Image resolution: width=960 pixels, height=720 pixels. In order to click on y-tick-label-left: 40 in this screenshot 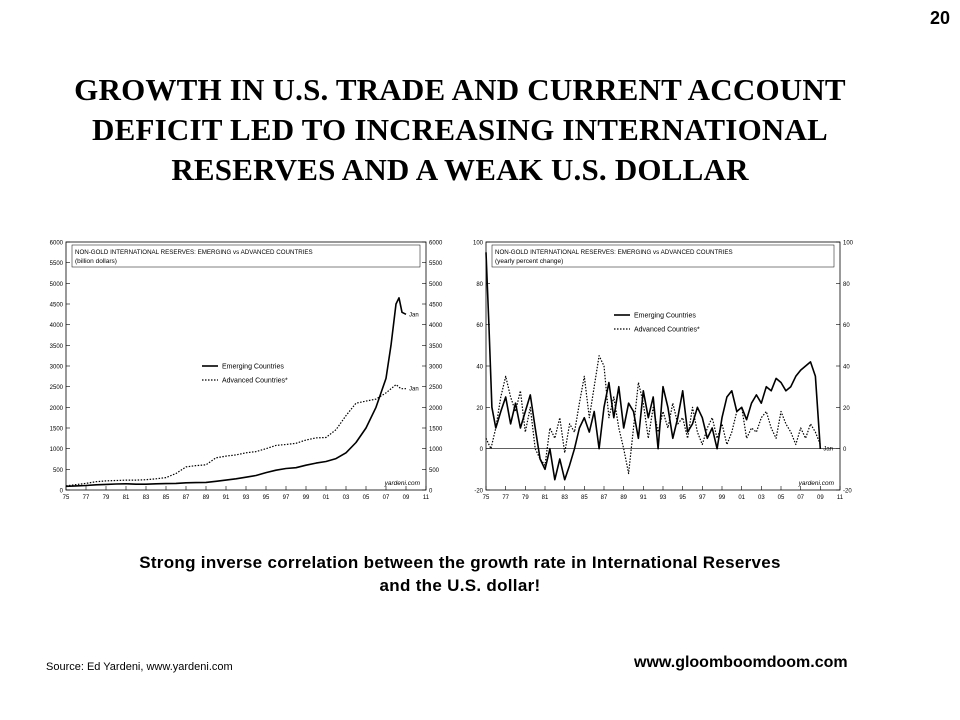, I will do `click(479, 368)`.